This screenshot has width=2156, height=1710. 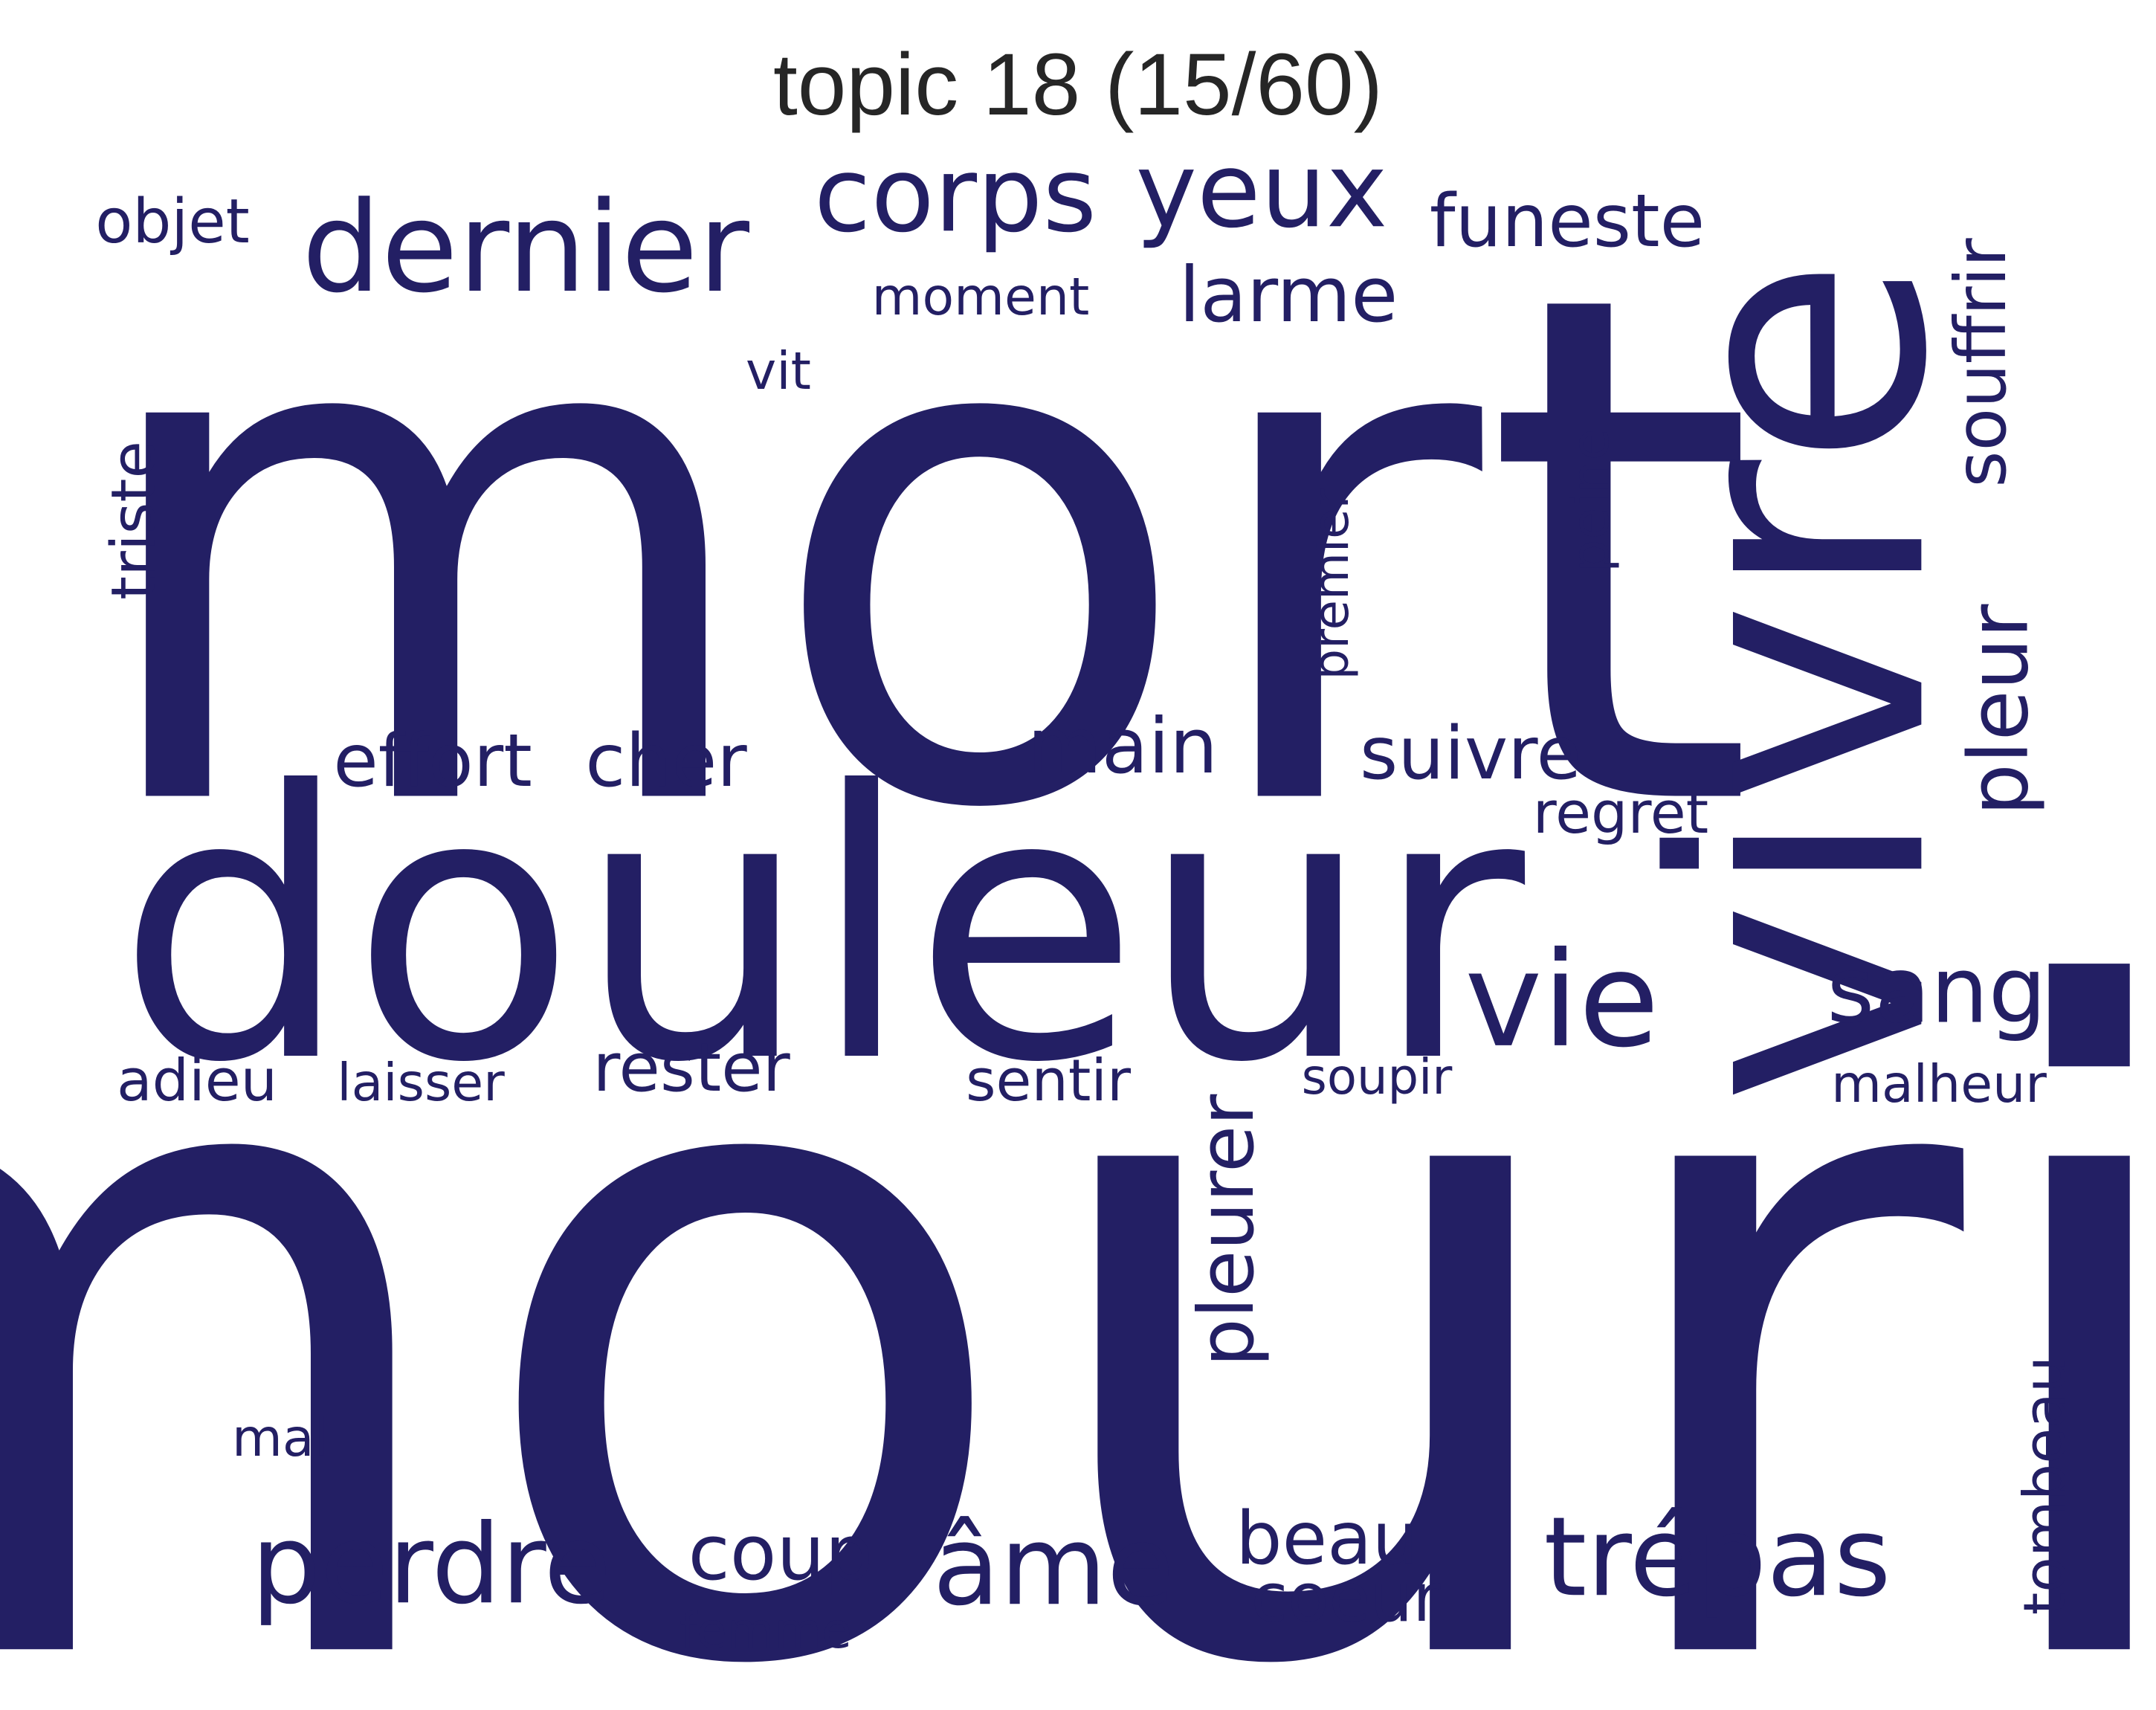 I want to click on word-yeux: yeux, so click(x=1261, y=191).